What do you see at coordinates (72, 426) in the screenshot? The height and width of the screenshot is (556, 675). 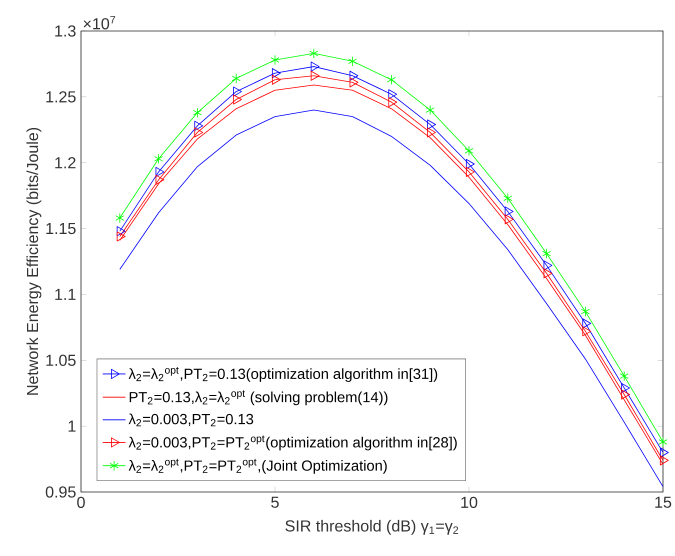 I see `y-tick-label: 1` at bounding box center [72, 426].